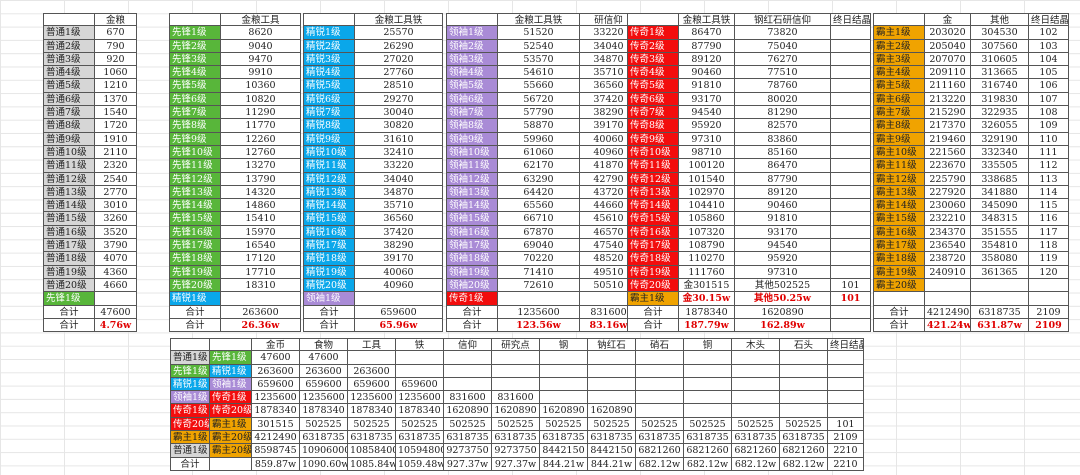 The height and width of the screenshot is (475, 1080). I want to click on summary-header-cell: 石头, so click(804, 345).